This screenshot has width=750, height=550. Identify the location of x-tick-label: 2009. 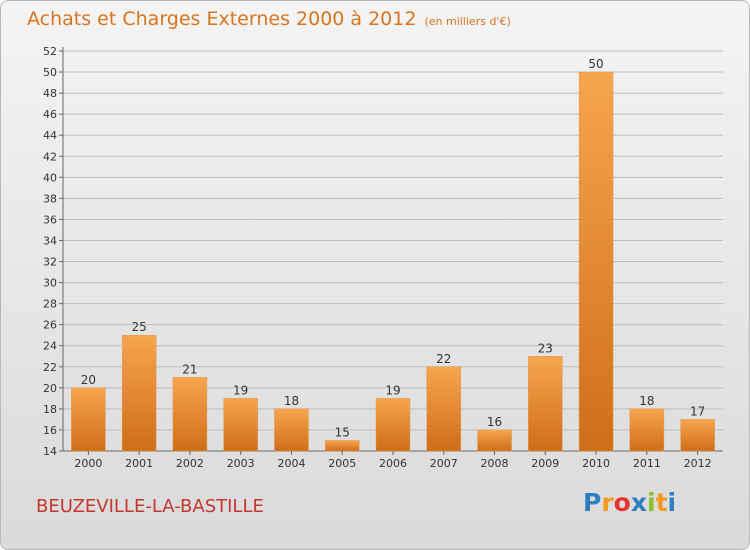
(545, 463).